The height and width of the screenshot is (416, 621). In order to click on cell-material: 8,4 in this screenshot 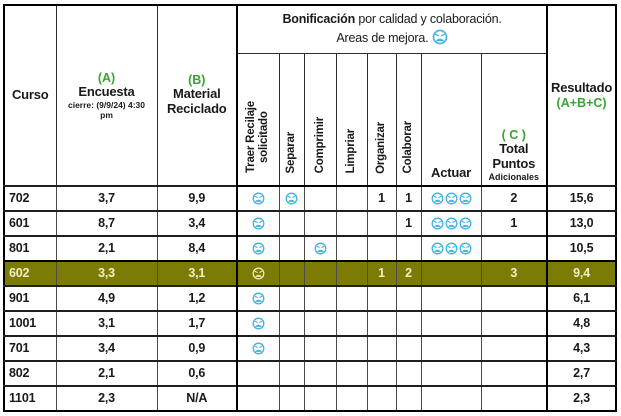, I will do `click(197, 247)`.